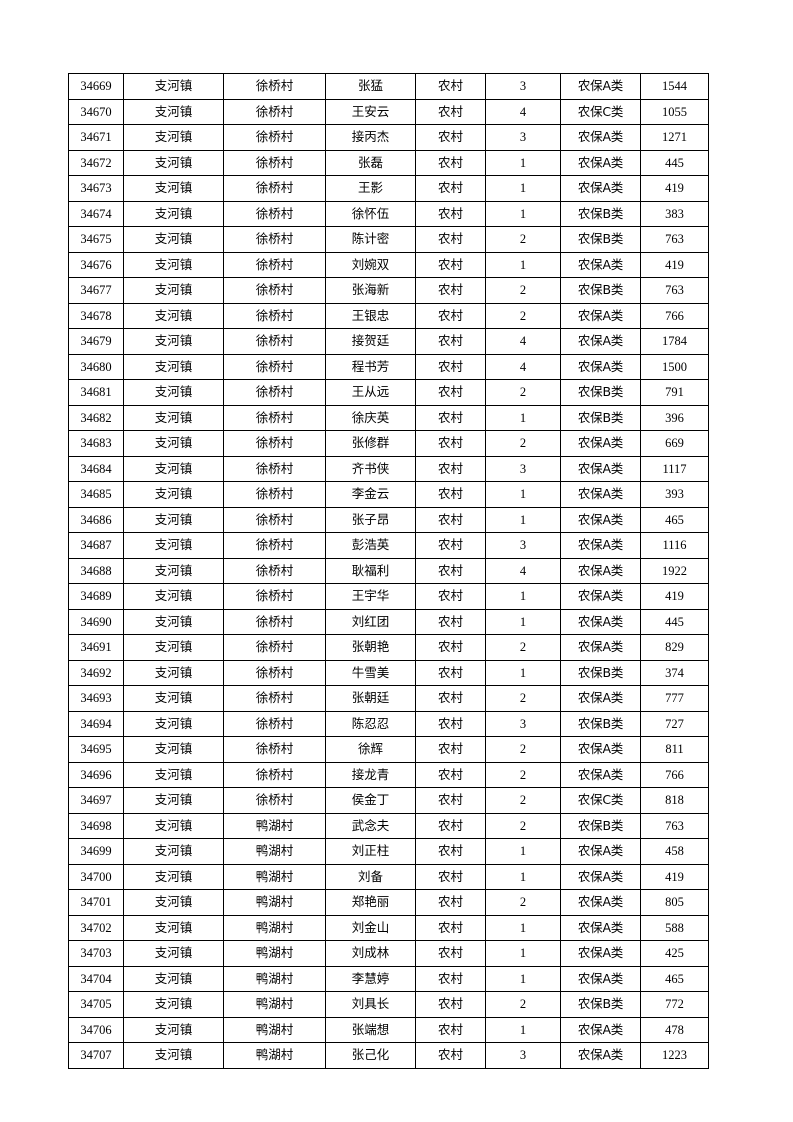 The image size is (793, 1122). I want to click on table-row: 34696 支河镇 徐桥村 接龙青 农村 2 农保A类 766, so click(388, 774).